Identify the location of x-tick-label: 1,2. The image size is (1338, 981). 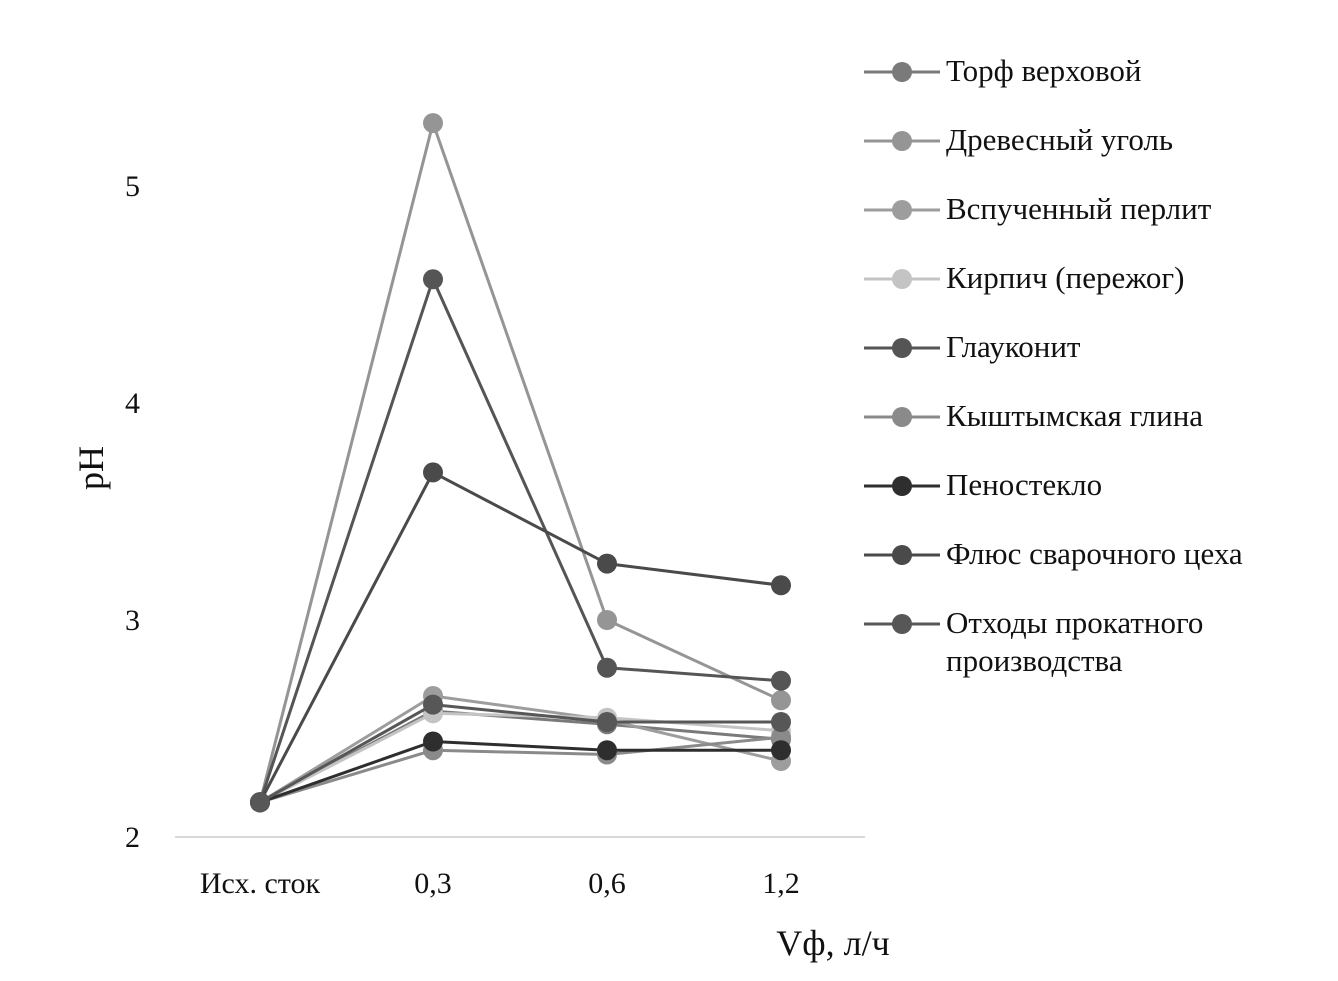
(781, 883).